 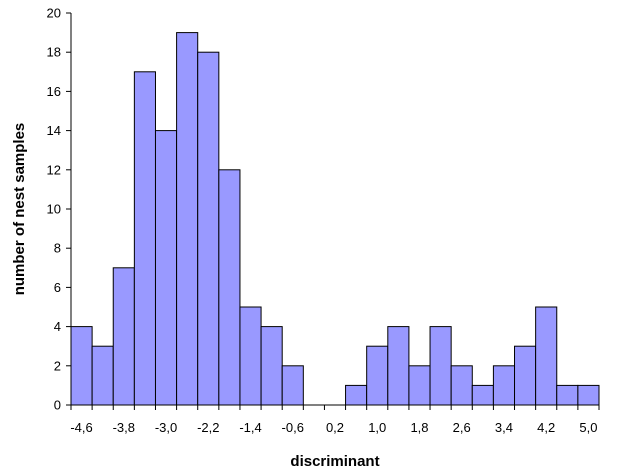 I want to click on y-tick-label: 18, so click(x=54, y=52).